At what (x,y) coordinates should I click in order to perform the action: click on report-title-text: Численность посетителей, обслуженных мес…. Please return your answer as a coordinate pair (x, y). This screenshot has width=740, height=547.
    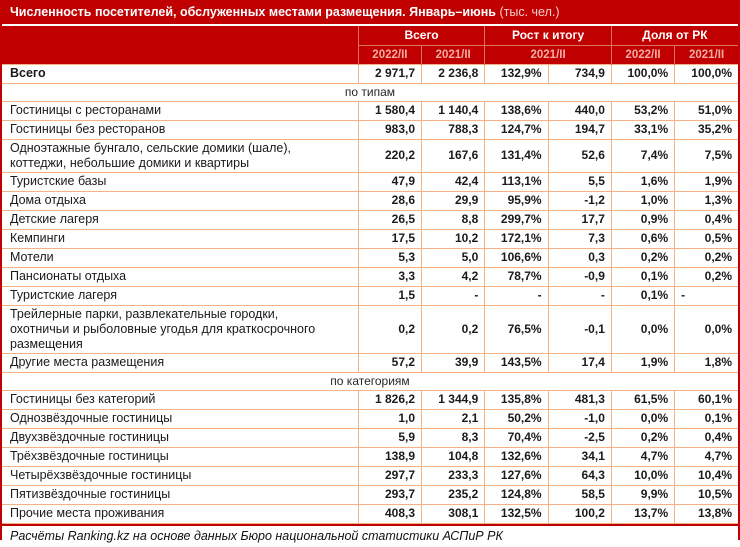
    Looking at the image, I should click on (253, 12).